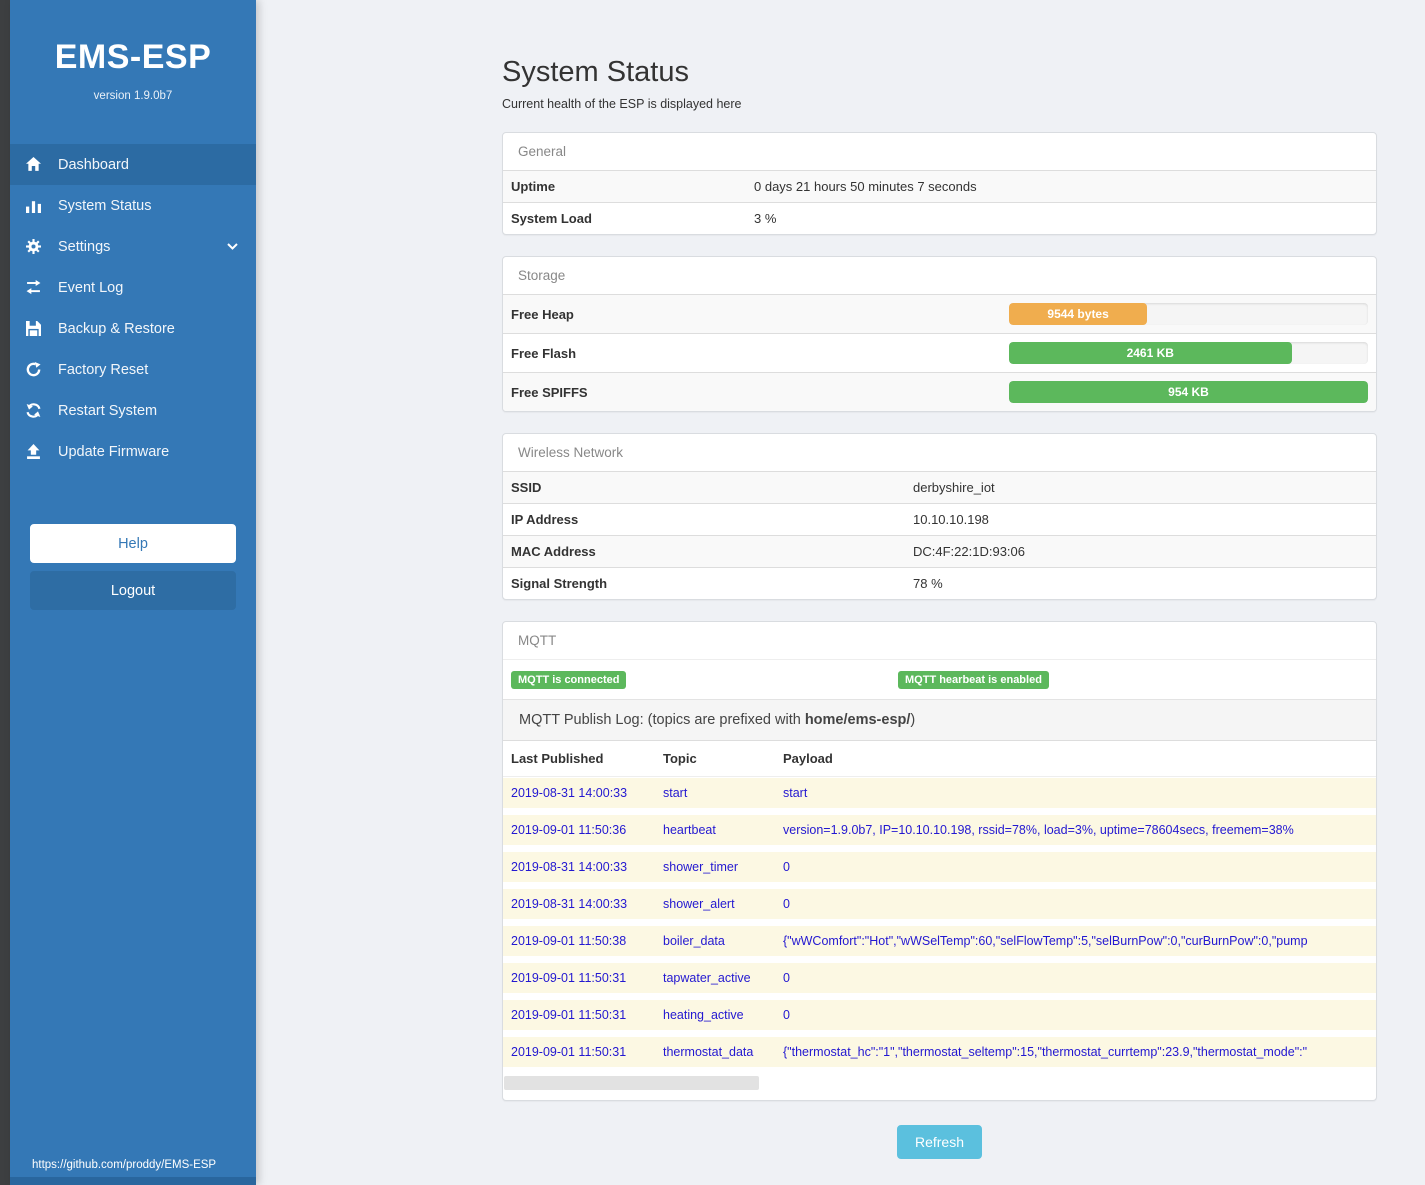  Describe the element at coordinates (105, 205) in the screenshot. I see `sidebar-item-label: System Status` at that location.